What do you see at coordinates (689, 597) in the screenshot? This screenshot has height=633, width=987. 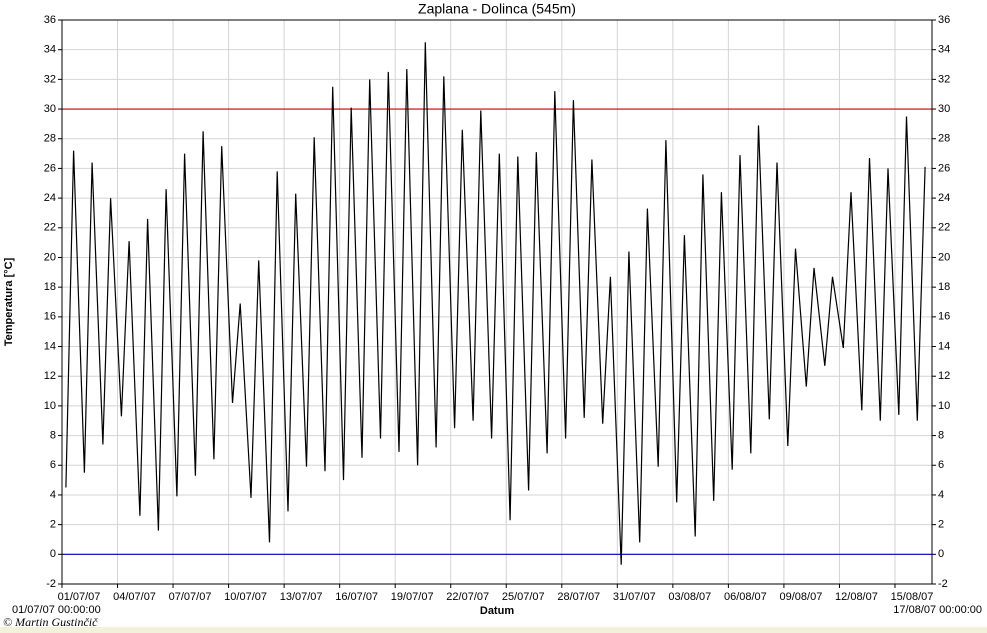 I see `x-tick-label: 03/08/07` at bounding box center [689, 597].